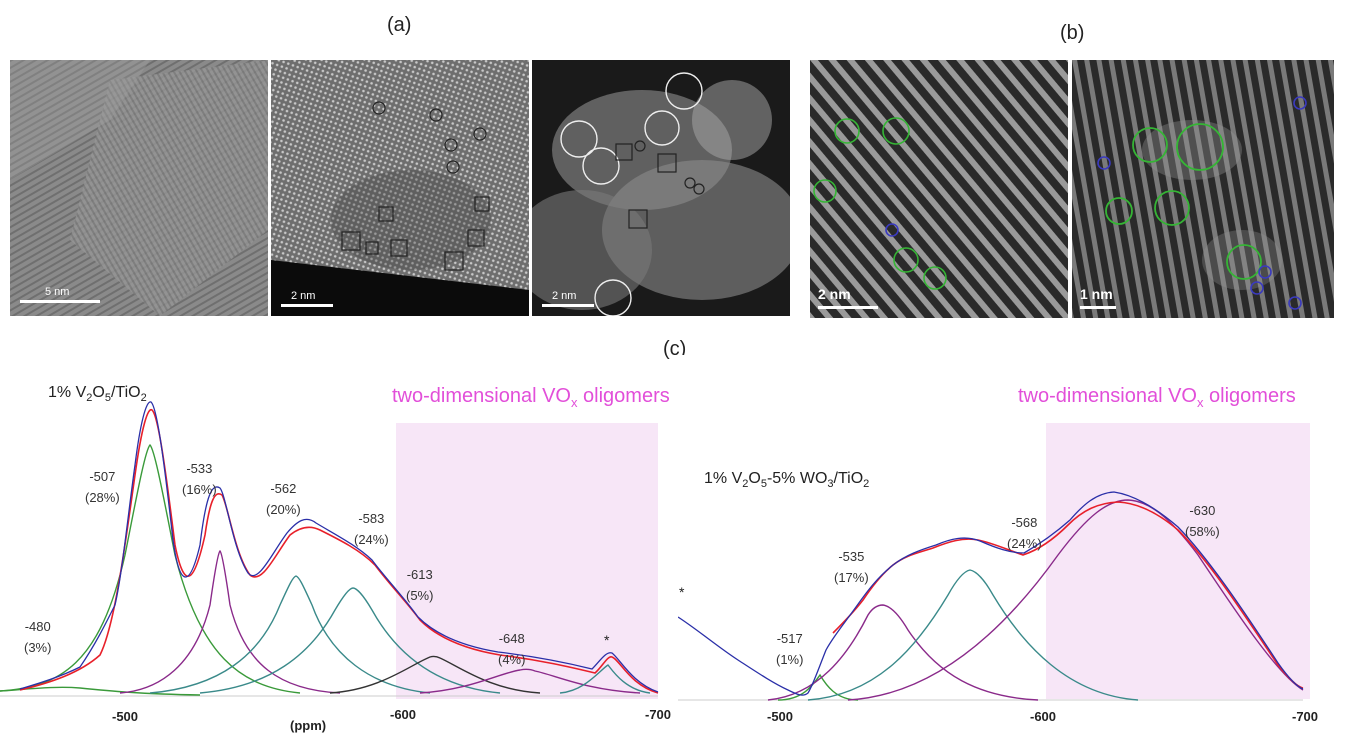 This screenshot has width=1359, height=734. Describe the element at coordinates (283, 499) in the screenshot. I see `peak-label: -562 (20%)` at that location.